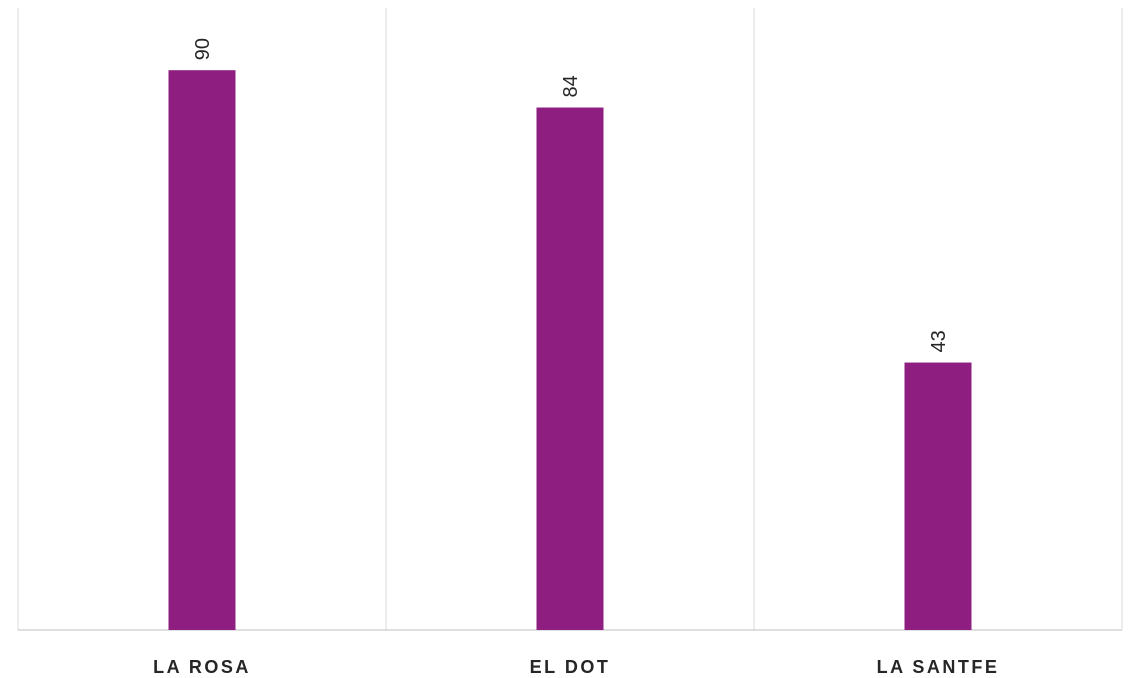 The height and width of the screenshot is (678, 1135). Describe the element at coordinates (570, 368) in the screenshot. I see `bar-el-dot` at that location.